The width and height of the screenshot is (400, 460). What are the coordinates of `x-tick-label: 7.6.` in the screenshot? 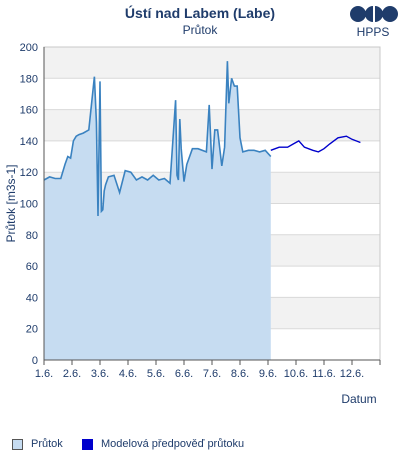 It's located at (212, 374).